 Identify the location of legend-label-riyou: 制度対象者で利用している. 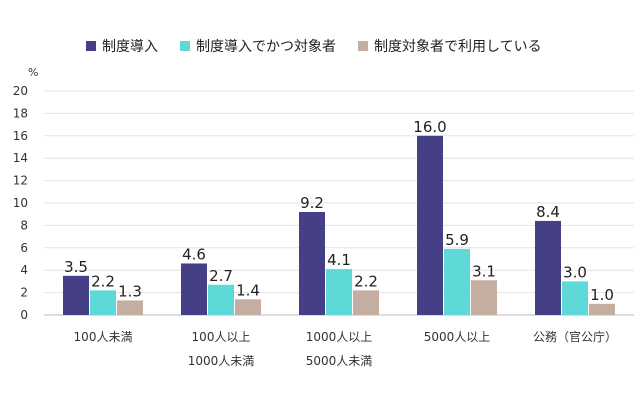
(458, 47).